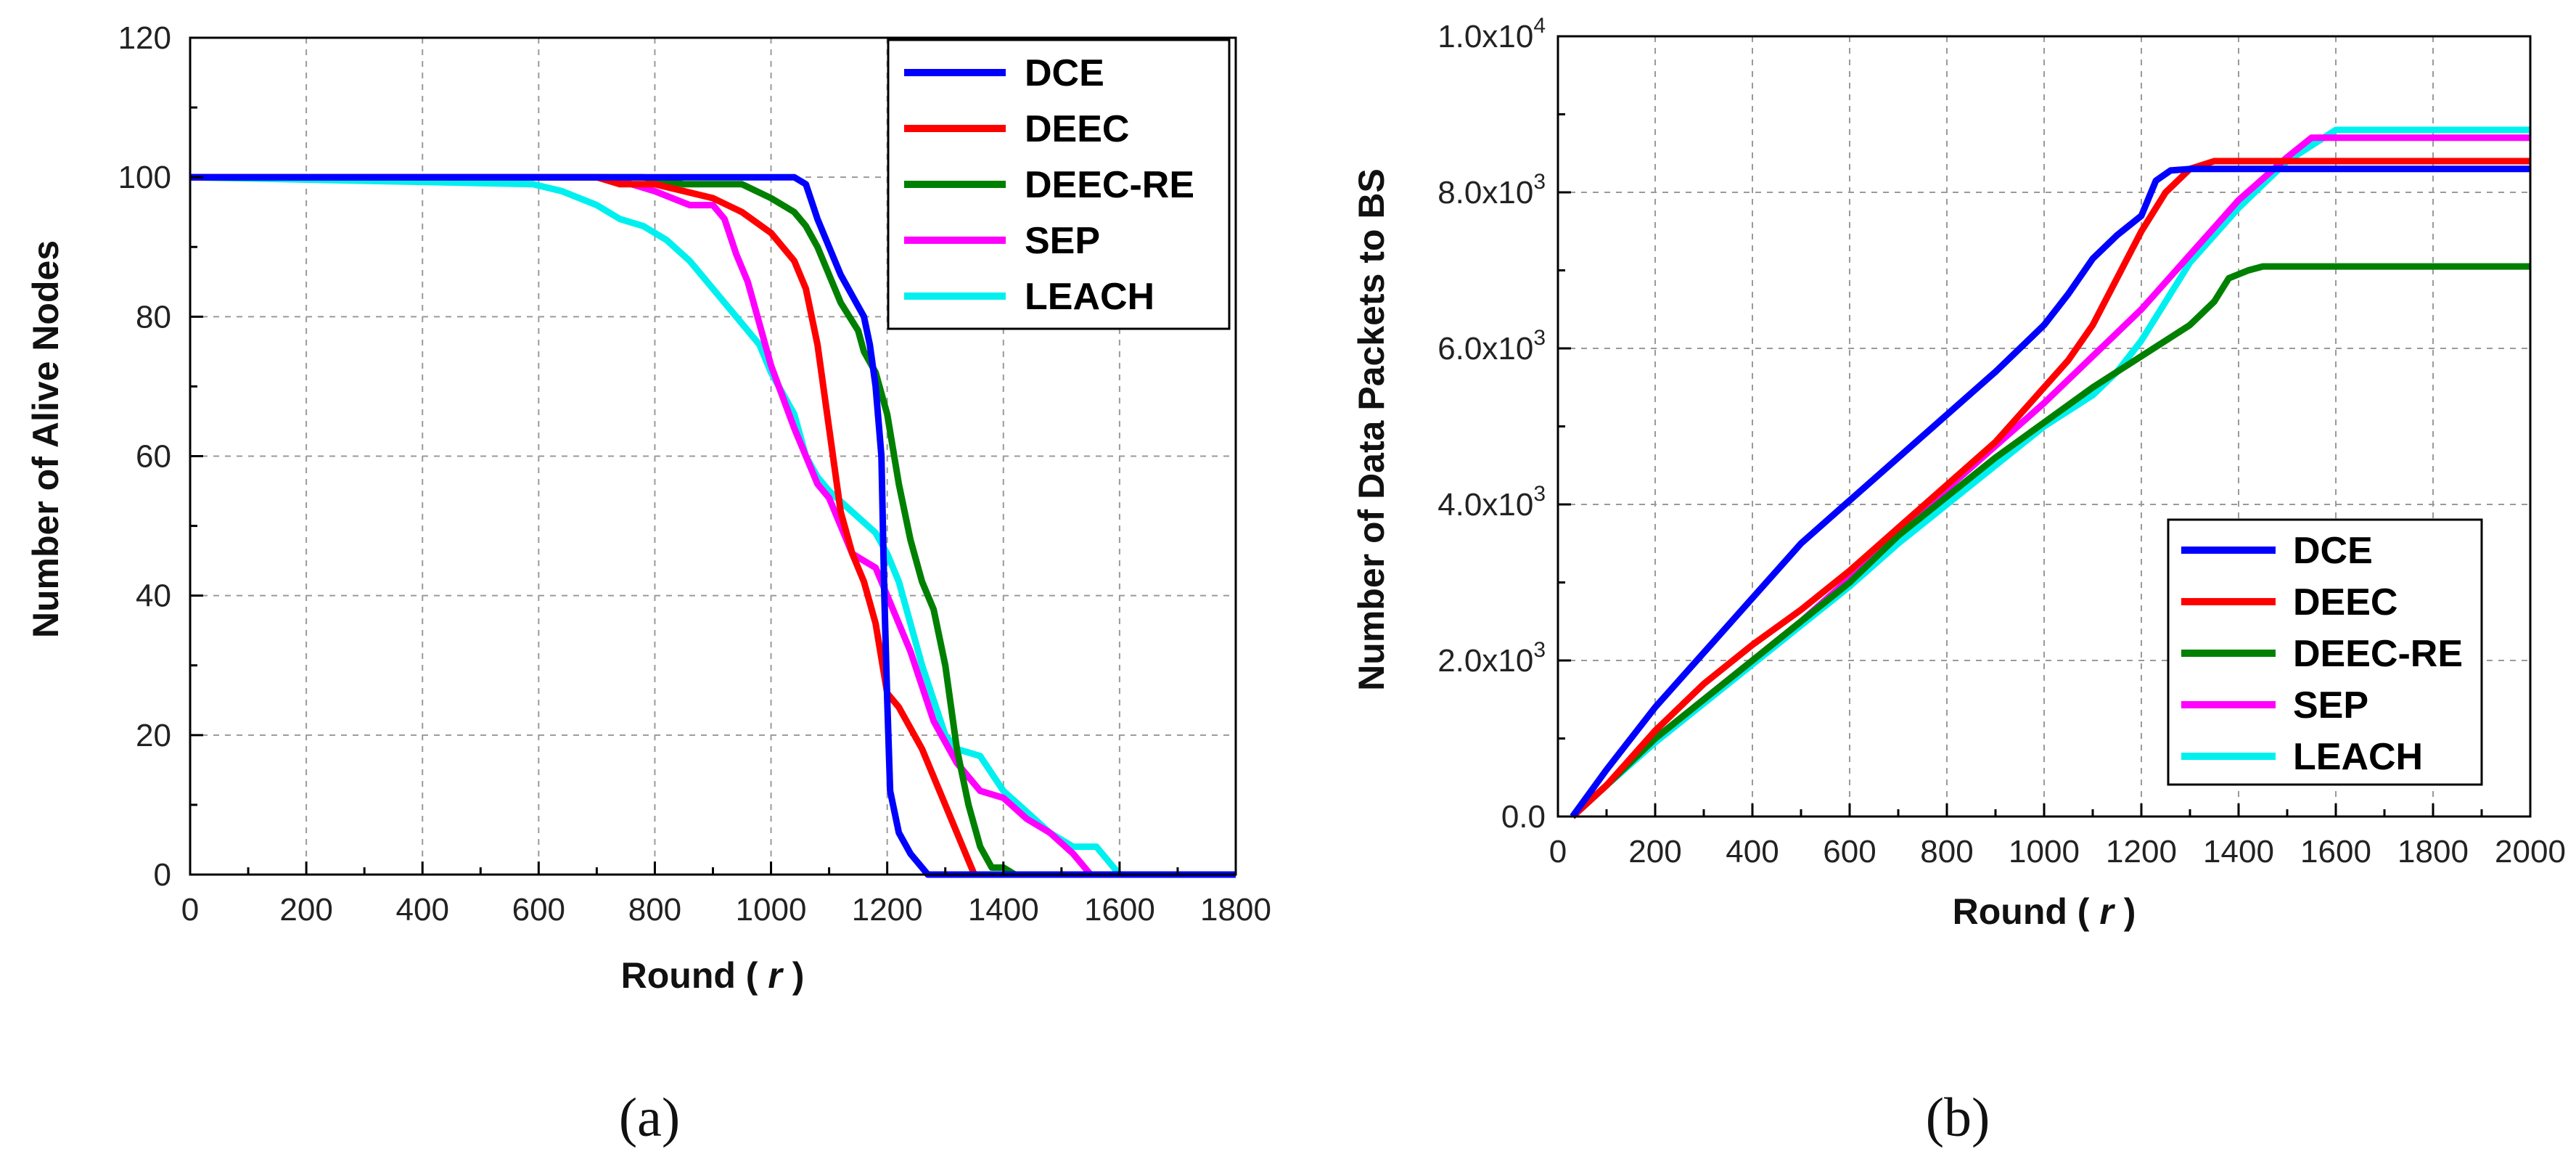  Describe the element at coordinates (654, 910) in the screenshot. I see `chart-a-x-tick-label: 800` at that location.